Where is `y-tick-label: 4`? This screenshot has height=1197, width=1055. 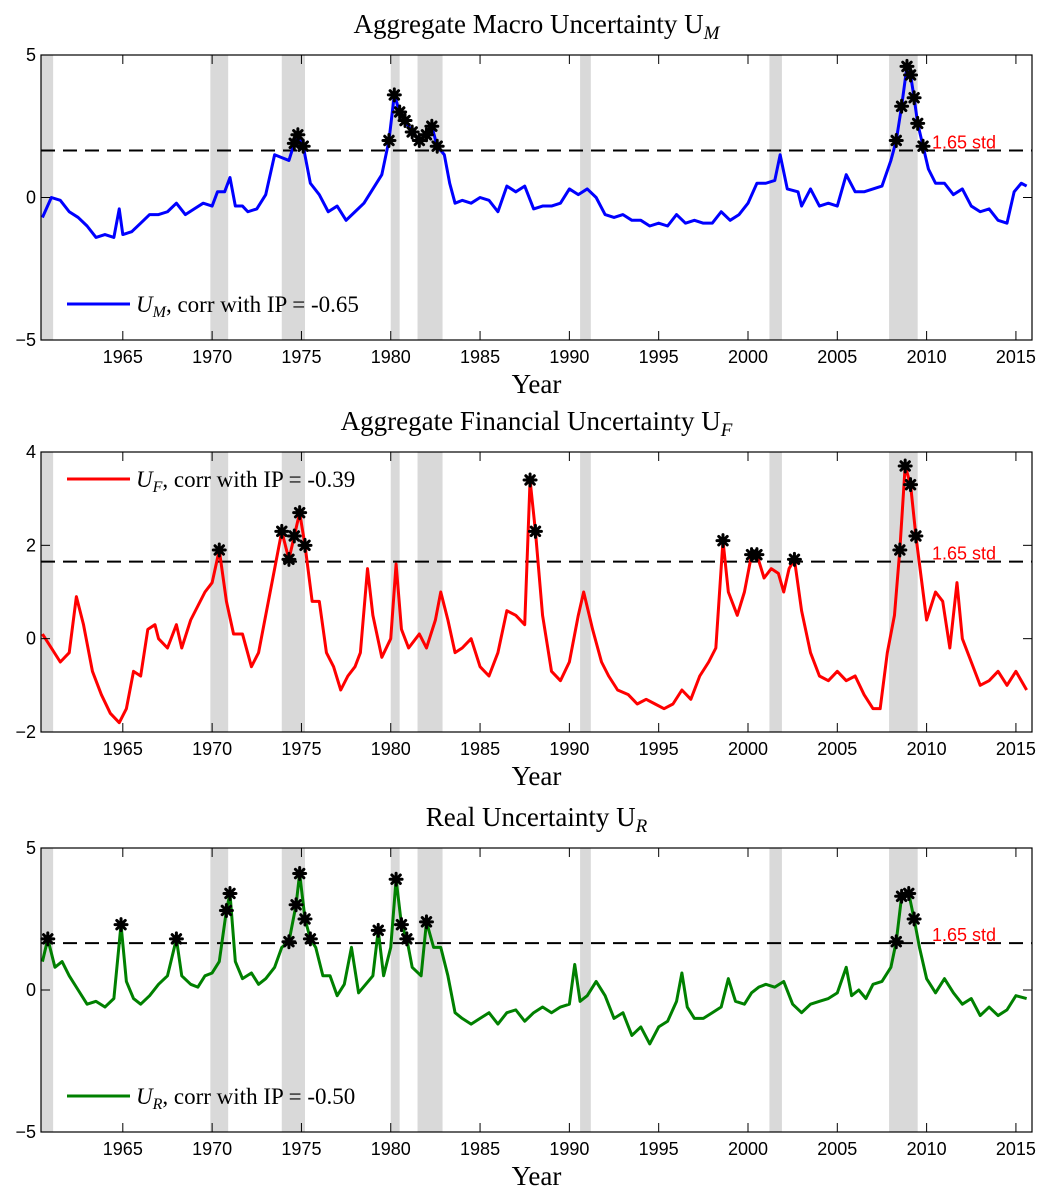
y-tick-label: 4 is located at coordinates (31, 452).